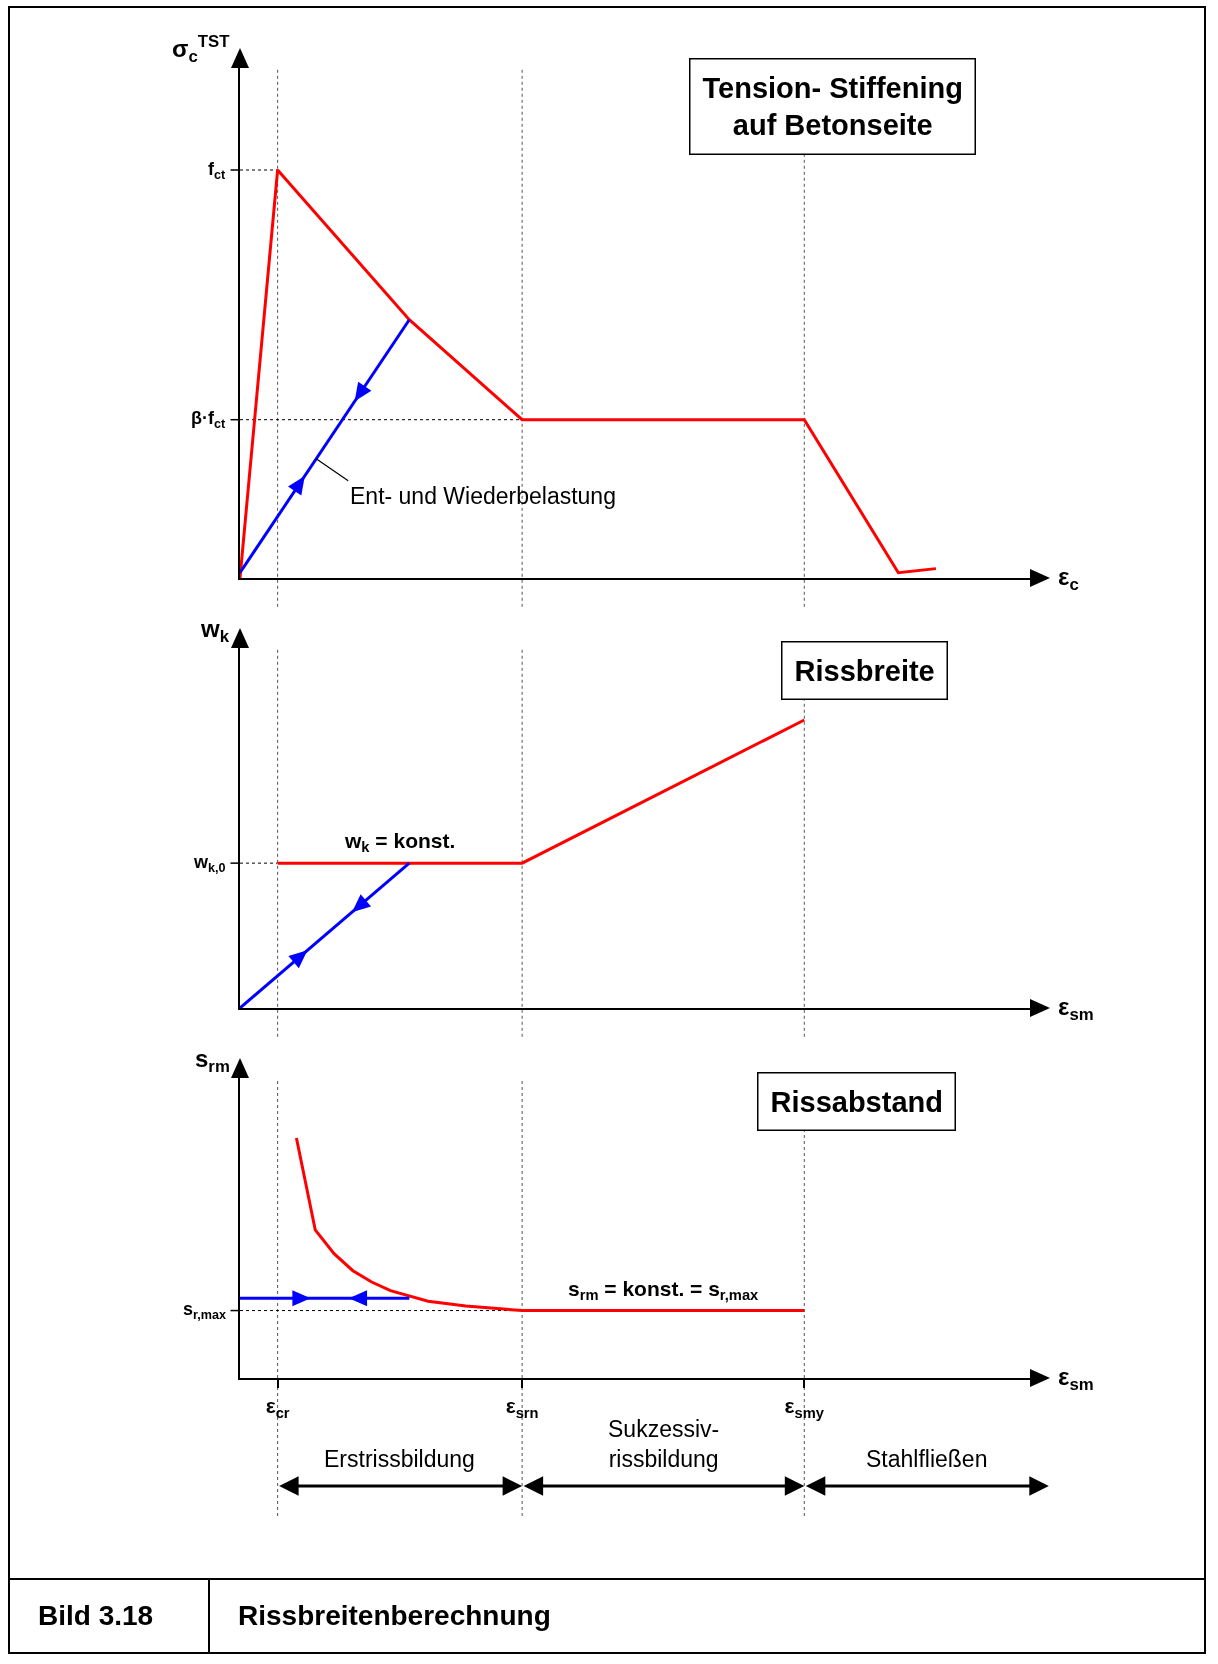 The width and height of the screenshot is (1218, 1664). Describe the element at coordinates (209, 863) in the screenshot. I see `ref-line-label: w$_{k,0}$` at that location.